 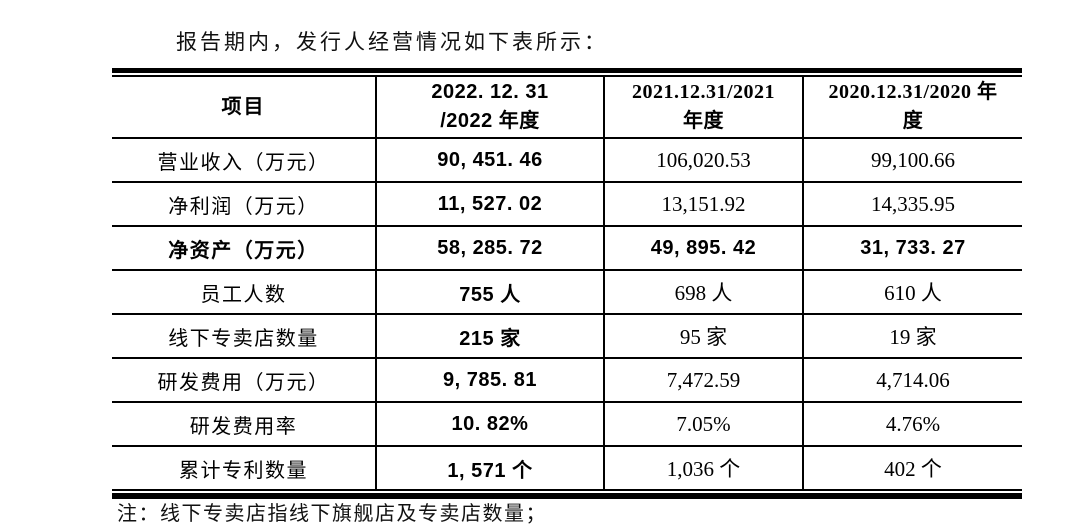 What do you see at coordinates (244, 107) in the screenshot?
I see `header-item: 项目` at bounding box center [244, 107].